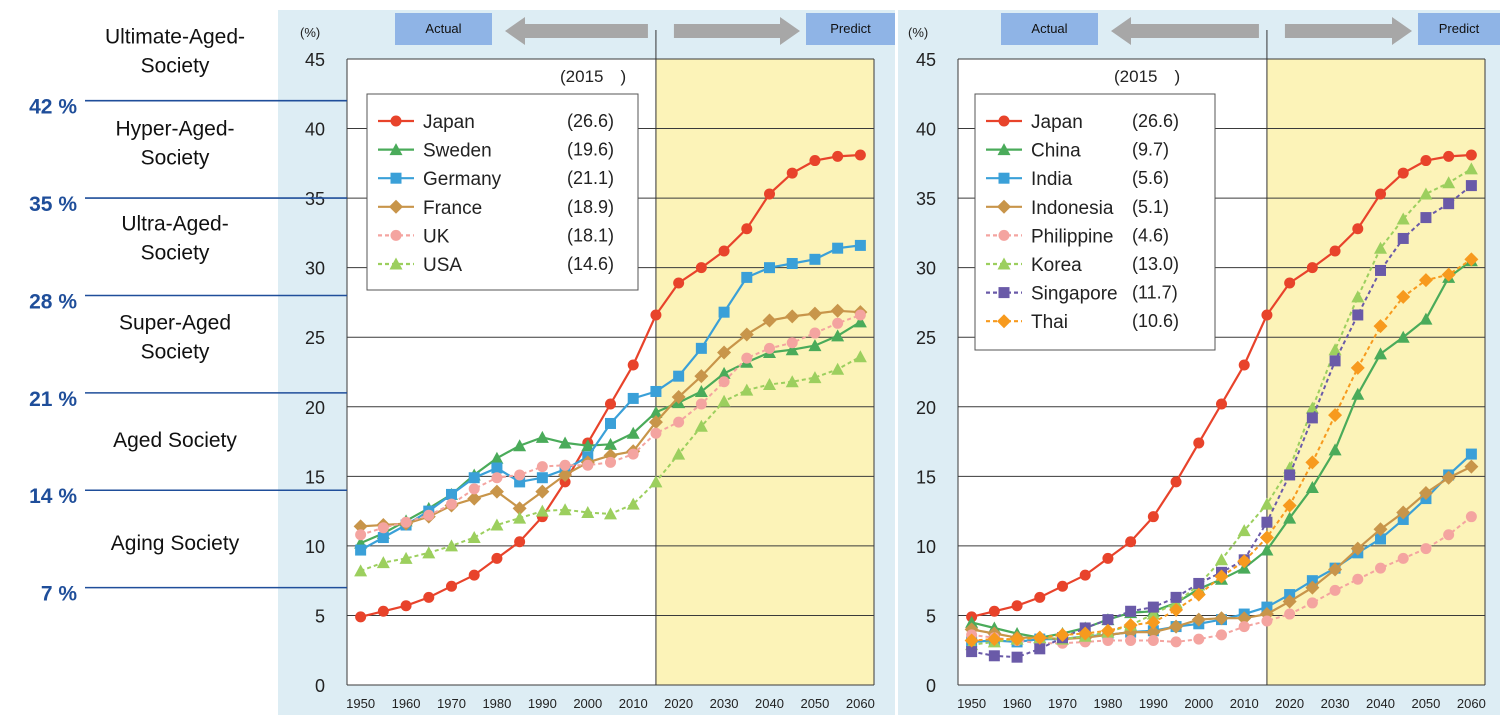  What do you see at coordinates (452, 208) in the screenshot?
I see `legend-label: France` at bounding box center [452, 208].